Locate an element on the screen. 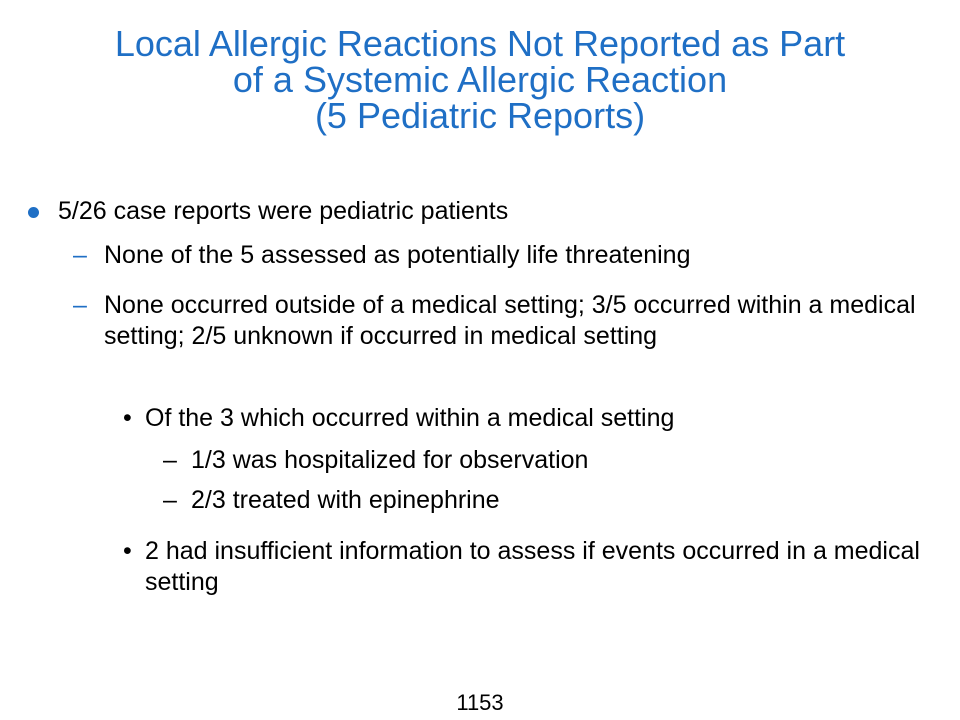 The height and width of the screenshot is (720, 960). bullet-dot-icon is located at coordinates (33, 212).